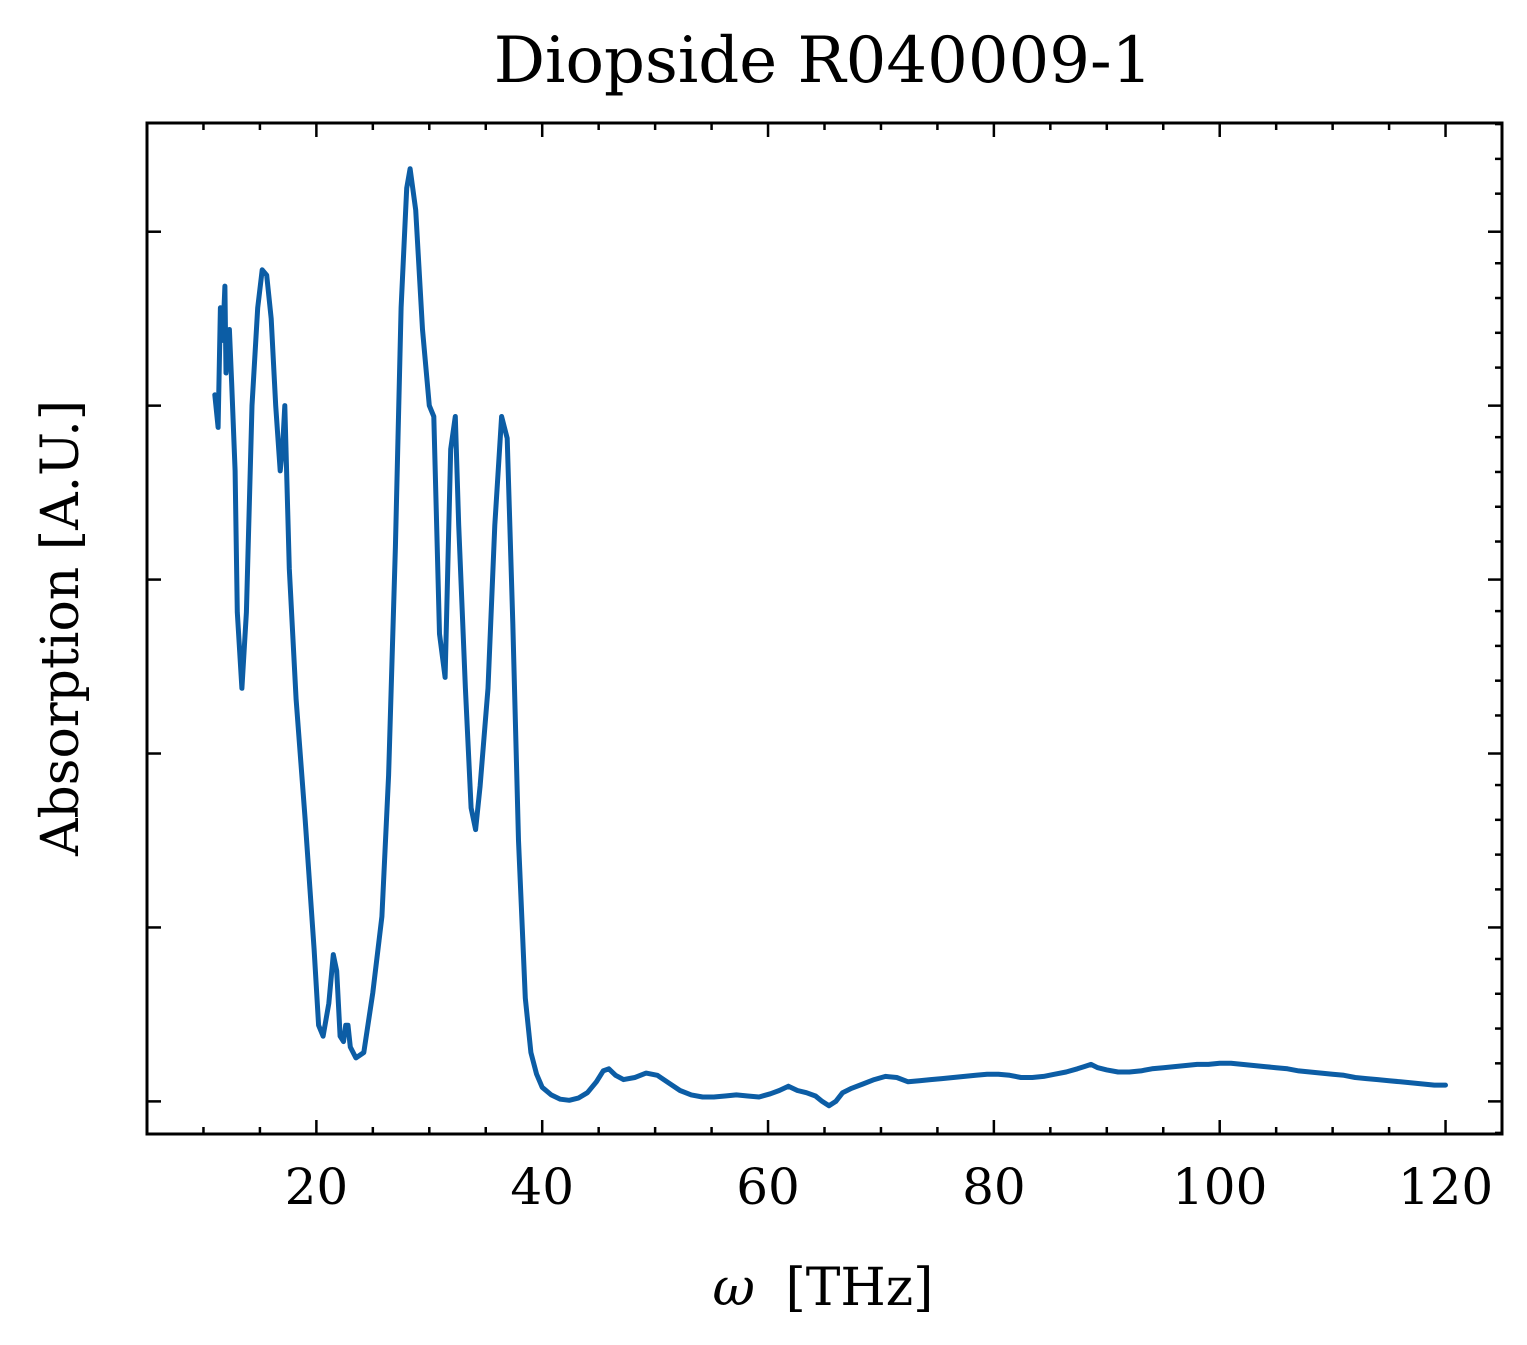 The image size is (1527, 1345). I want to click on x-tick-label: 60, so click(768, 1187).